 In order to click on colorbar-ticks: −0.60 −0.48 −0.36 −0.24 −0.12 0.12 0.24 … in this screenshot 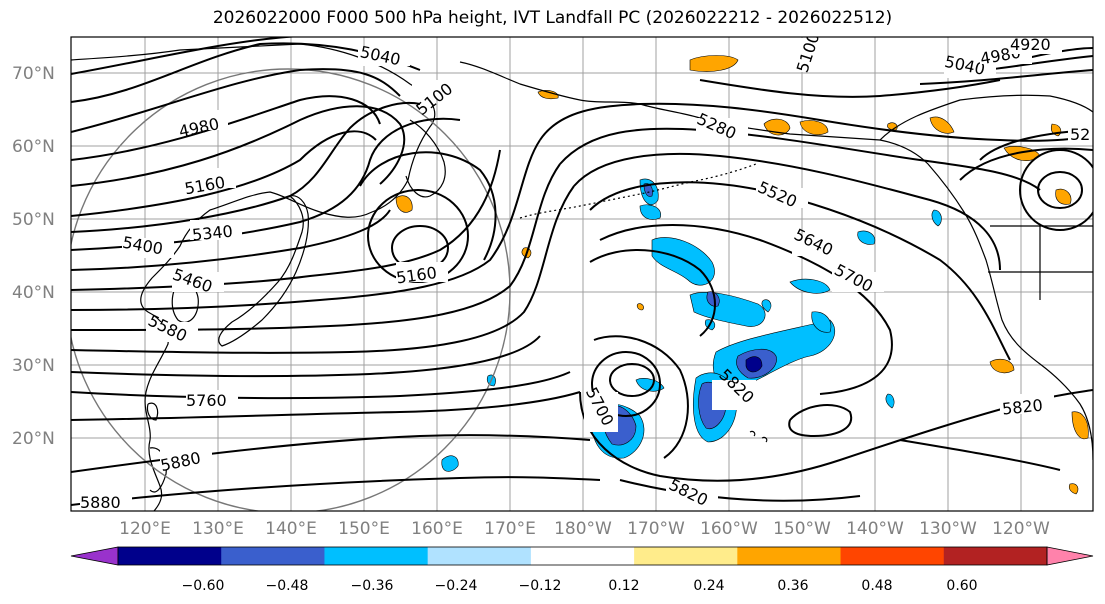, I will do `click(580, 586)`.